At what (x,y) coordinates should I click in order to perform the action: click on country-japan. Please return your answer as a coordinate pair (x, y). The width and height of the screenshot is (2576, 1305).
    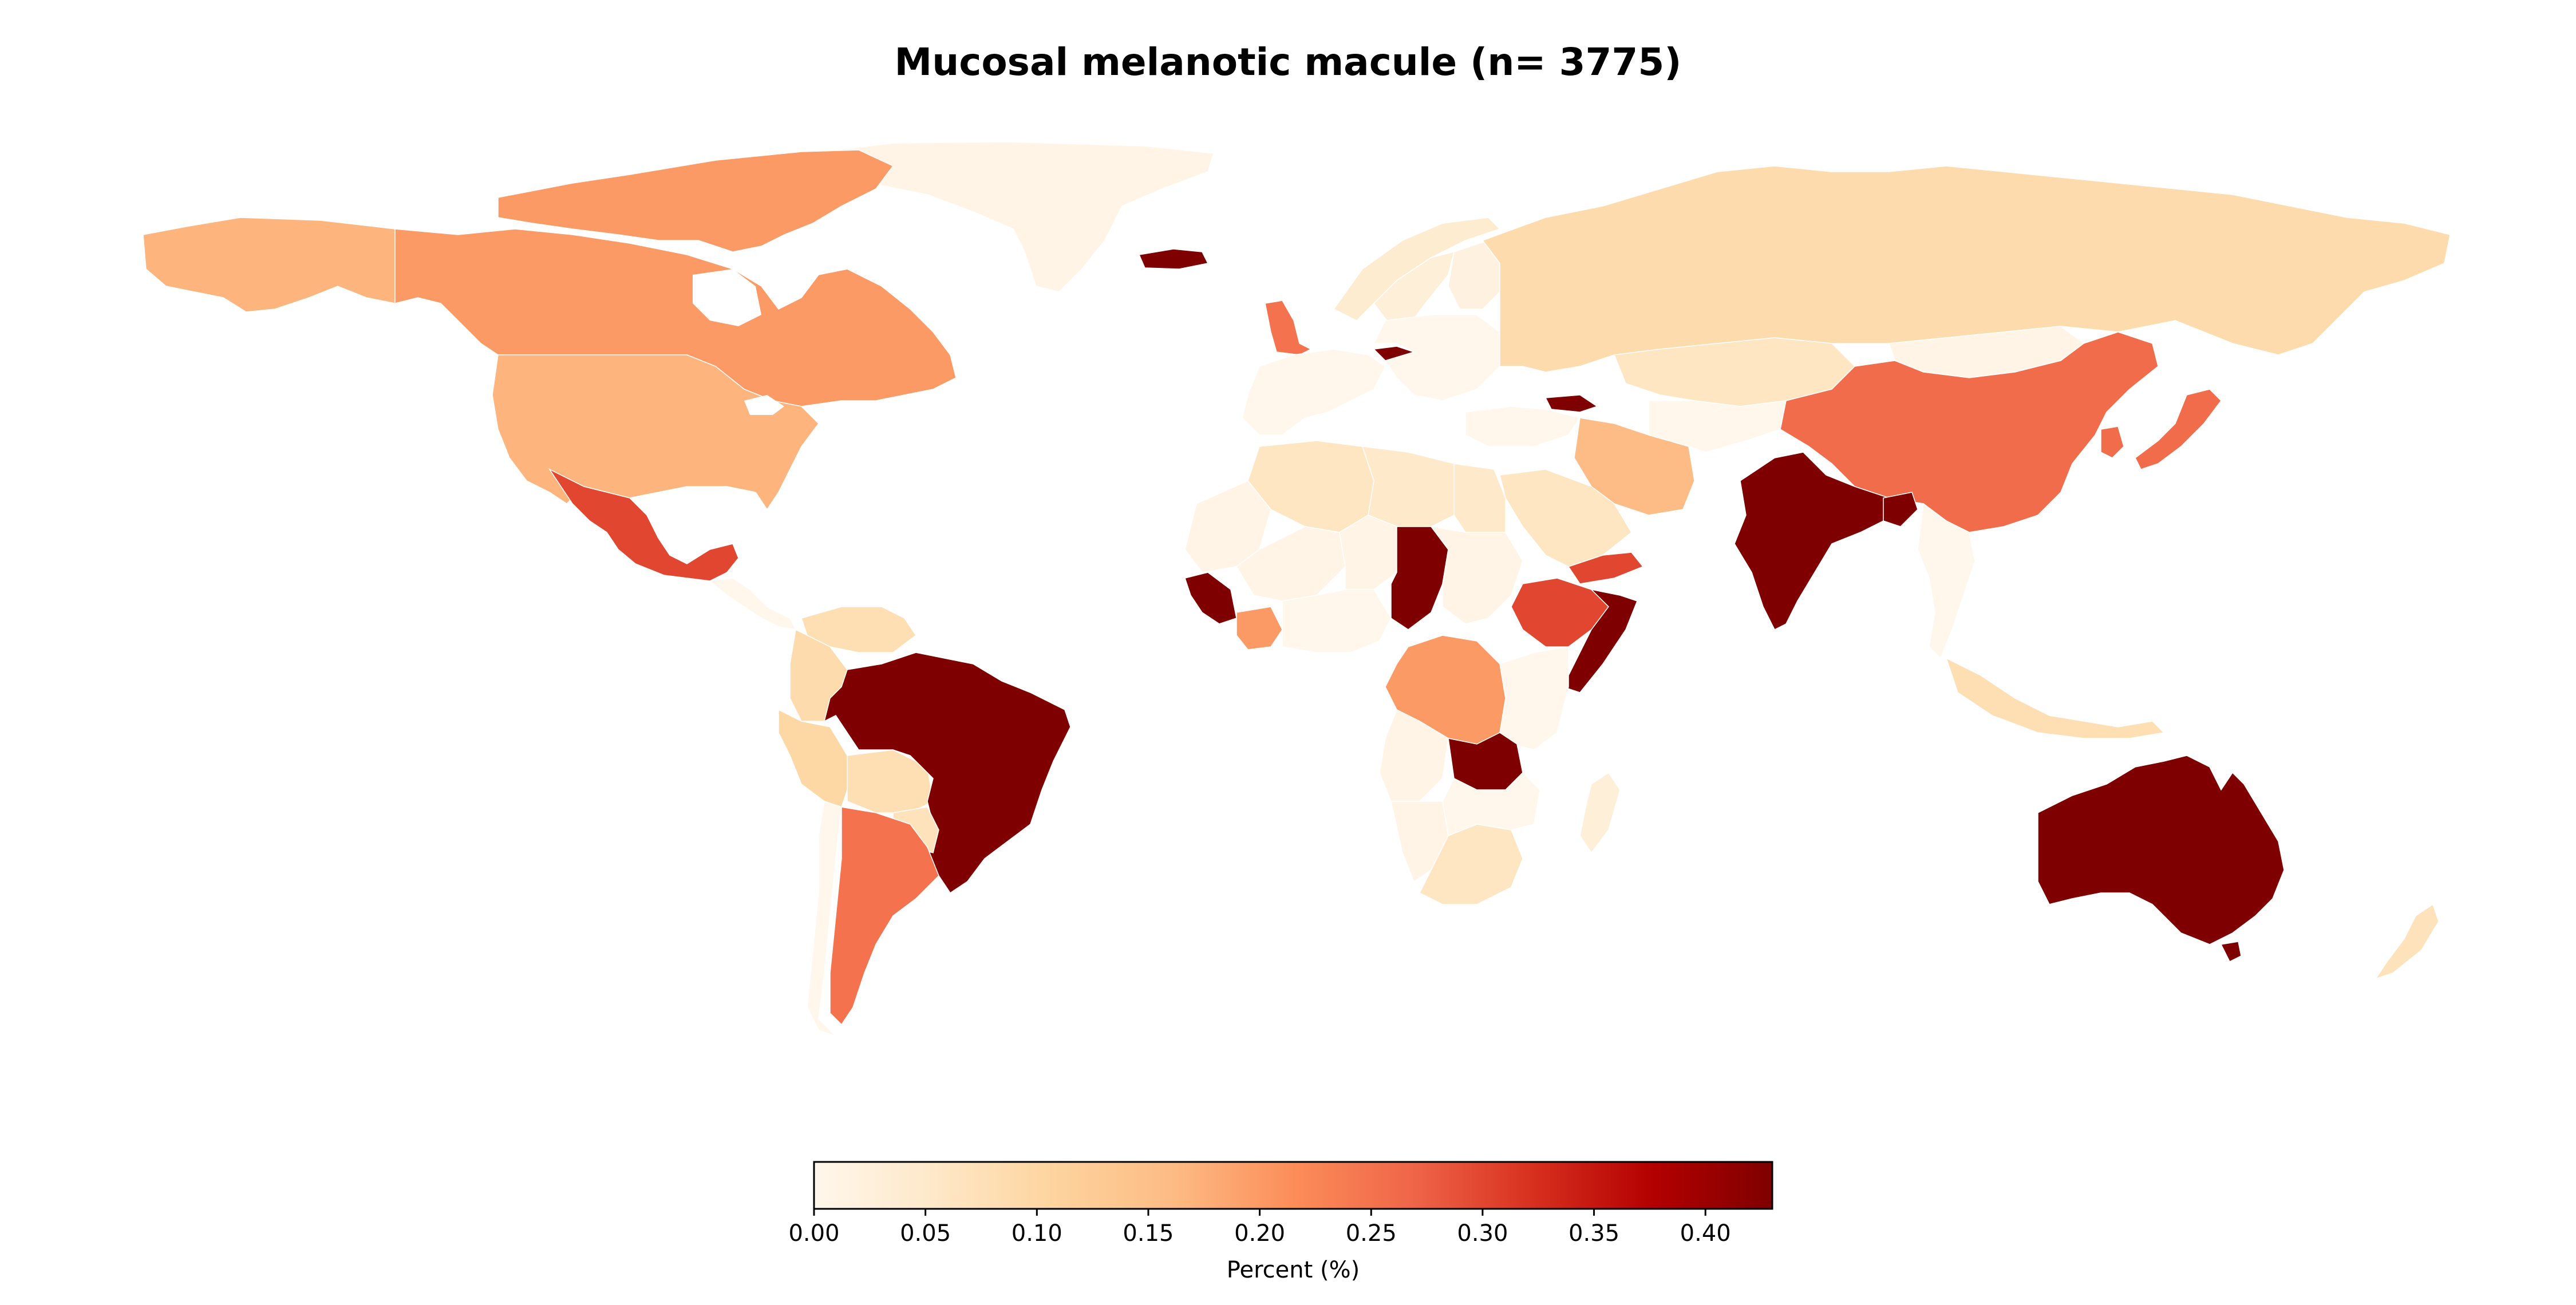
    Looking at the image, I should click on (2178, 429).